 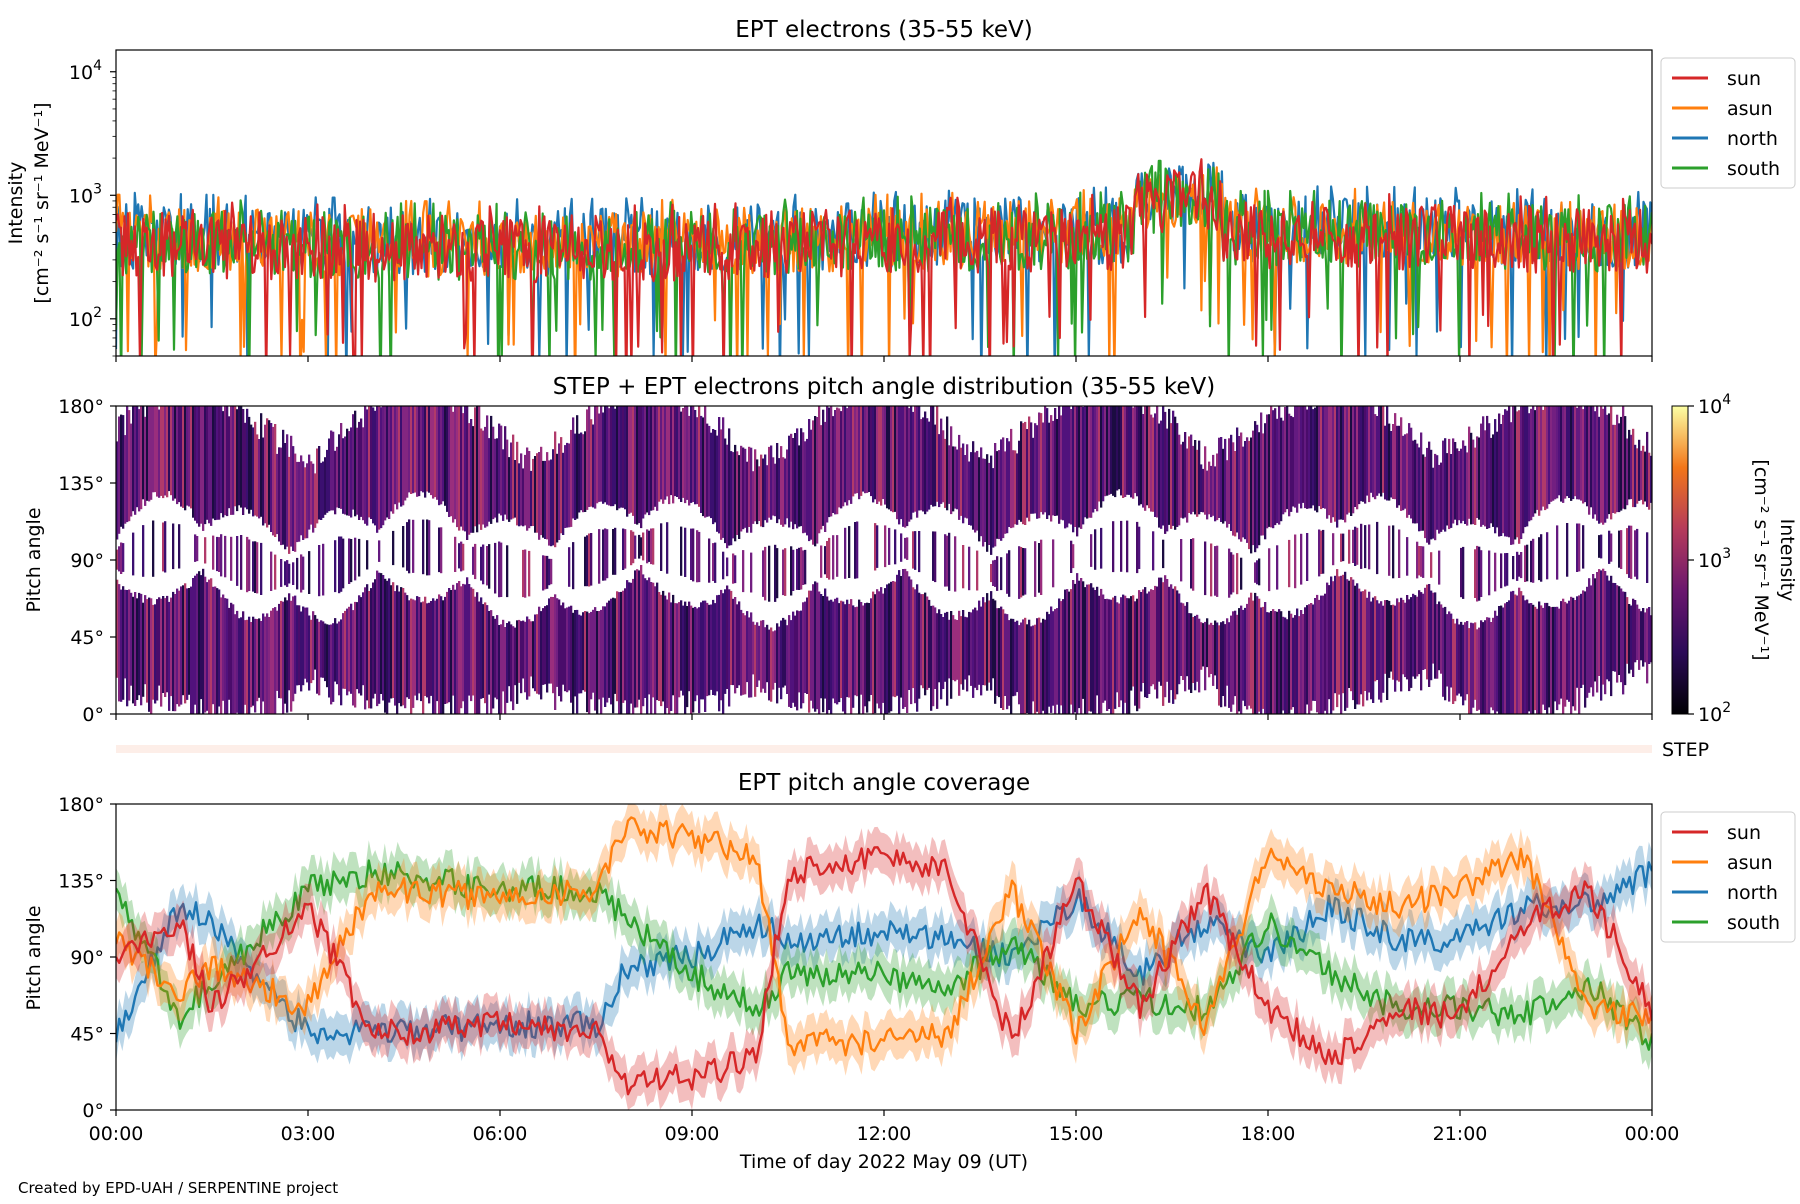 What do you see at coordinates (93, 1111) in the screenshot?
I see `panel3-ytick-label: 0°` at bounding box center [93, 1111].